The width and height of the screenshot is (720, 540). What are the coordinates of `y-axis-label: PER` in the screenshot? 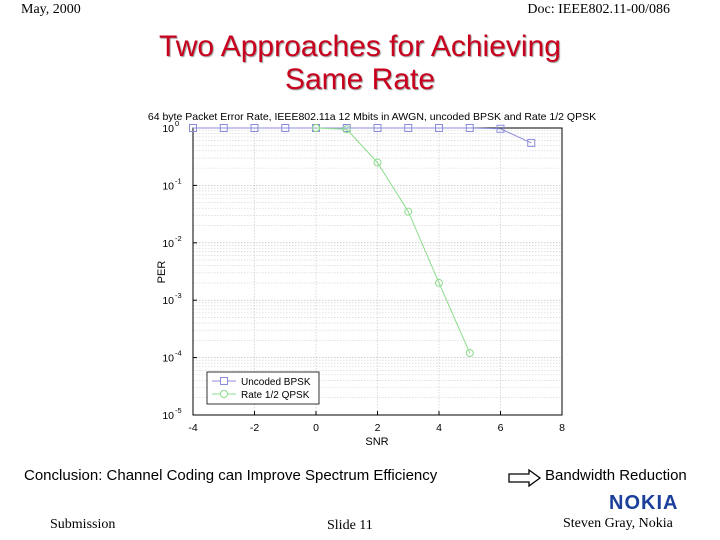 It's located at (162, 272).